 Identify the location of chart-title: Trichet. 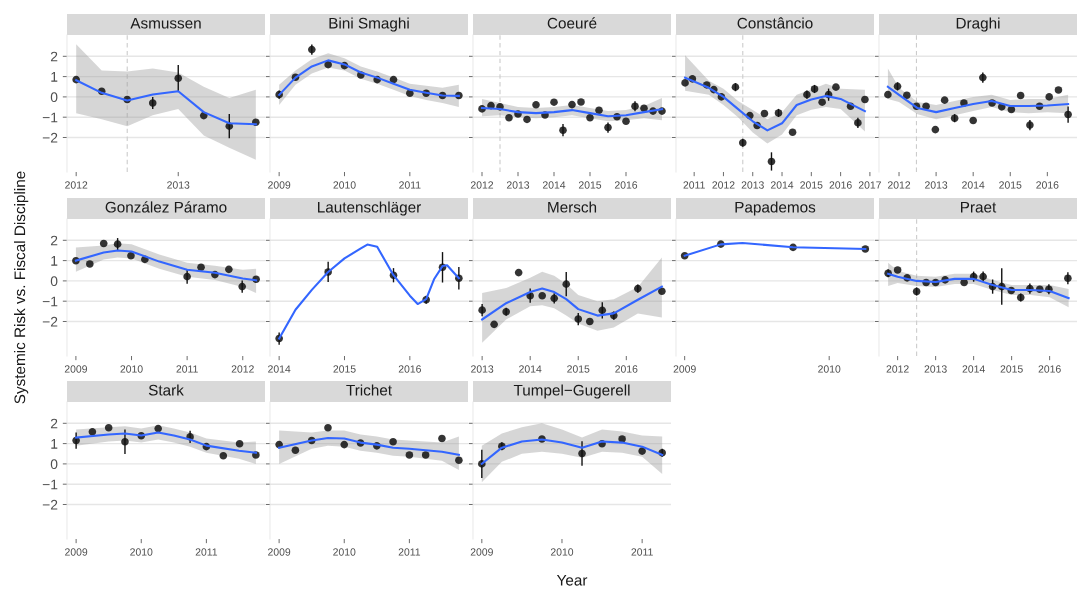
(369, 390).